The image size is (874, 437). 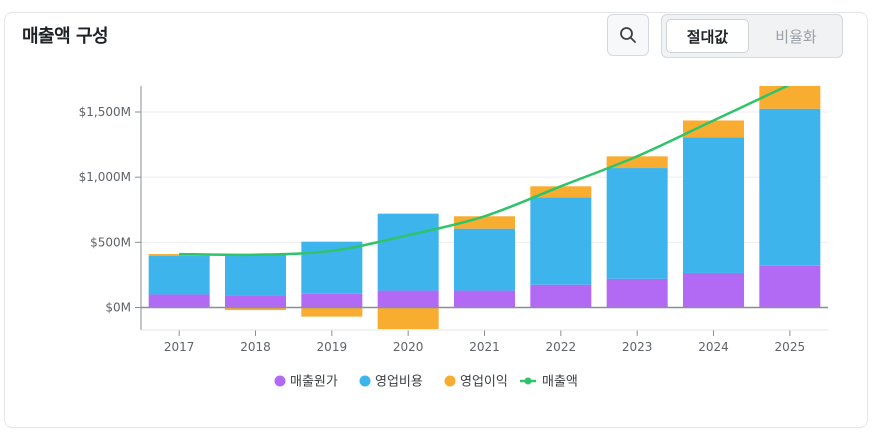 I want to click on legend-item: 영업이익, so click(x=476, y=382).